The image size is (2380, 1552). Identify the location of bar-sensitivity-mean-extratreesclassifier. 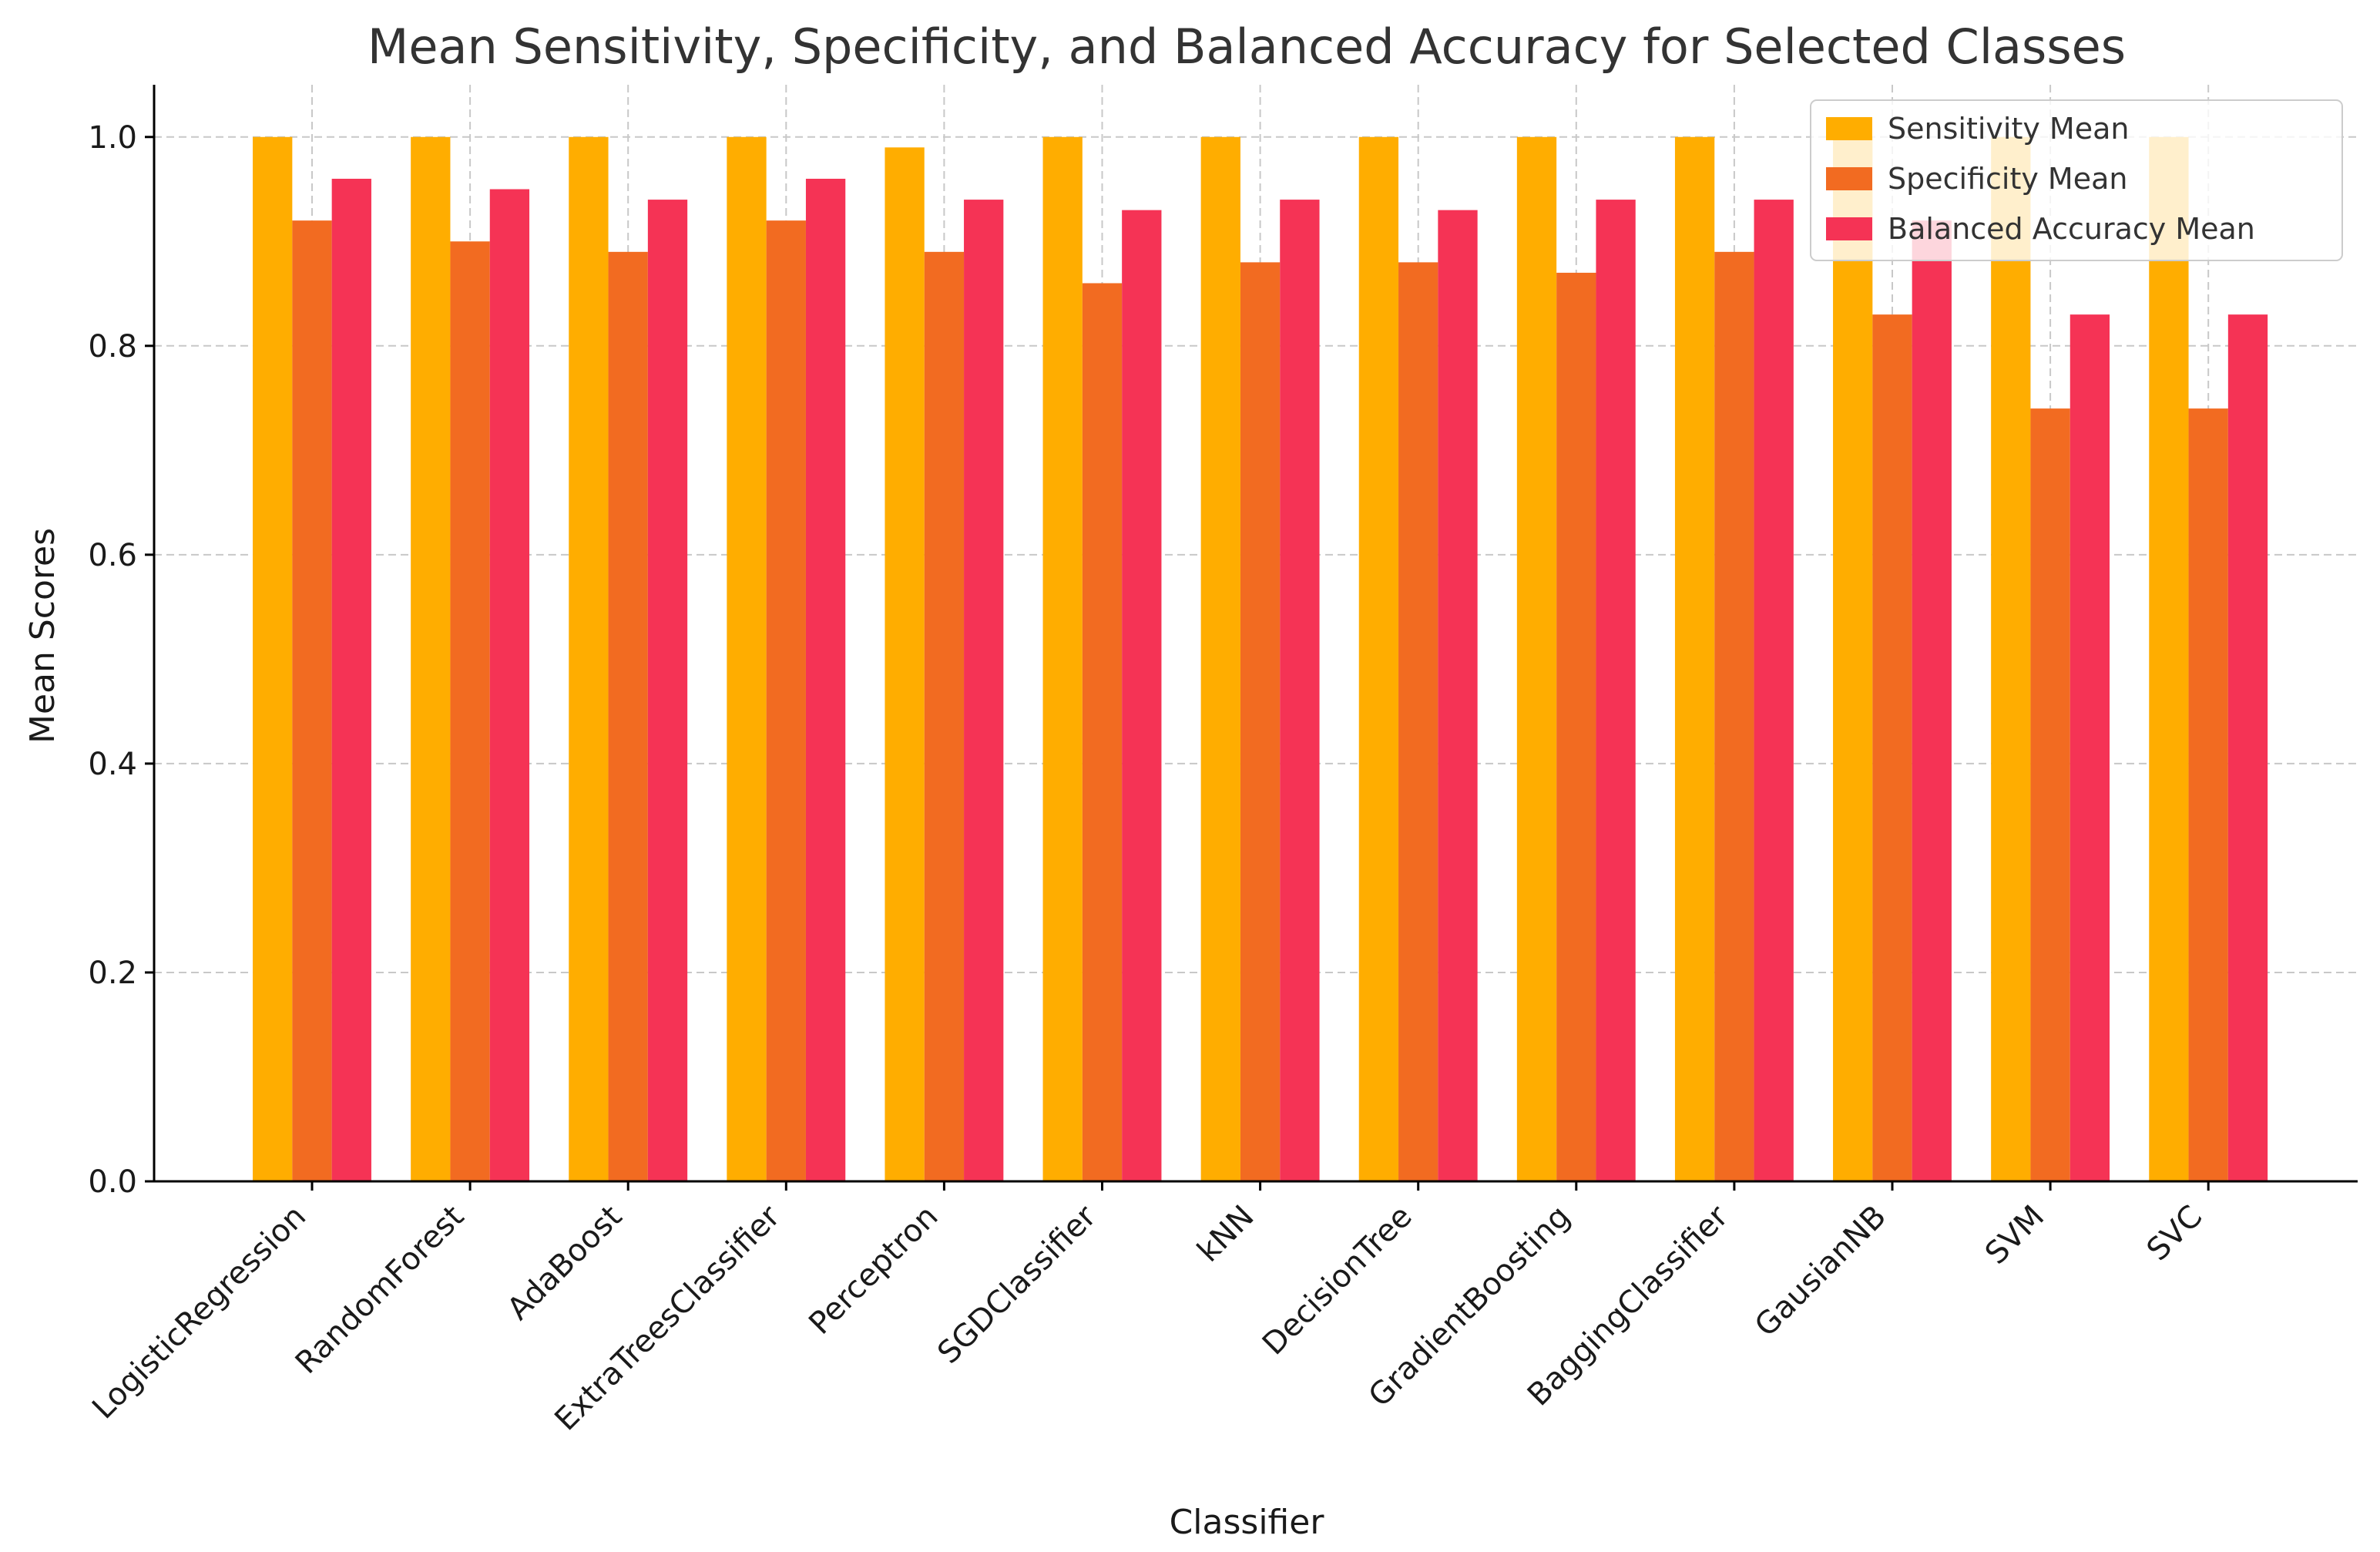
(747, 659).